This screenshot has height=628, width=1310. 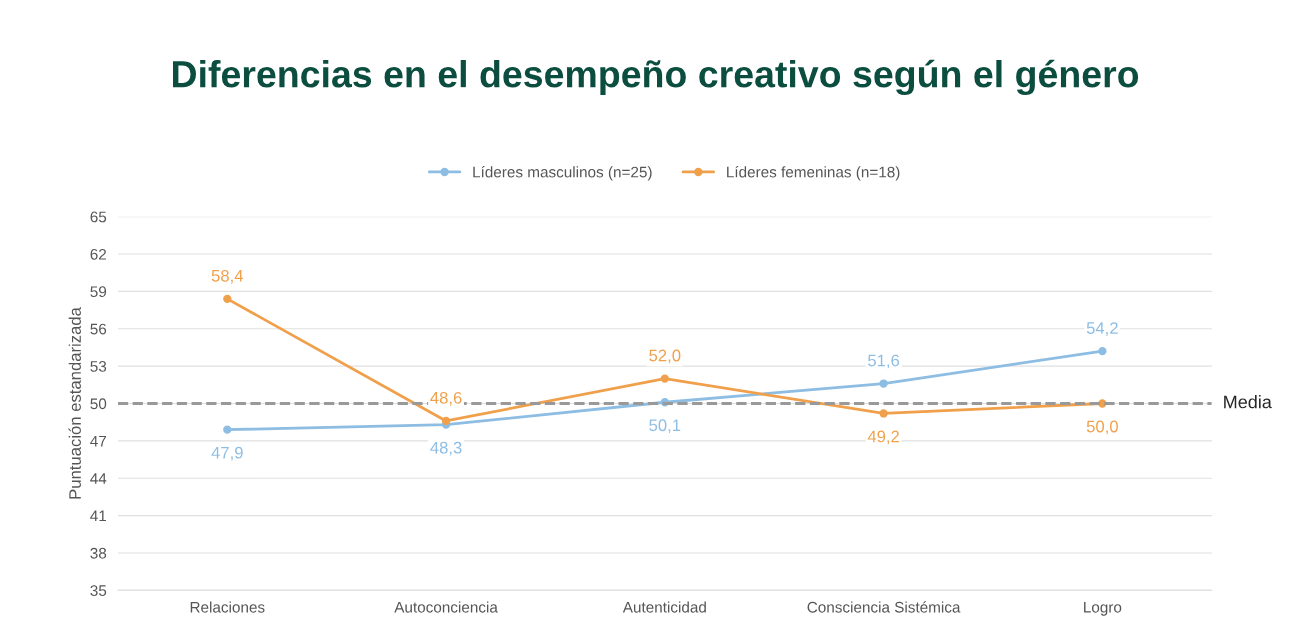 What do you see at coordinates (1248, 402) in the screenshot?
I see `ref-line-label: Media` at bounding box center [1248, 402].